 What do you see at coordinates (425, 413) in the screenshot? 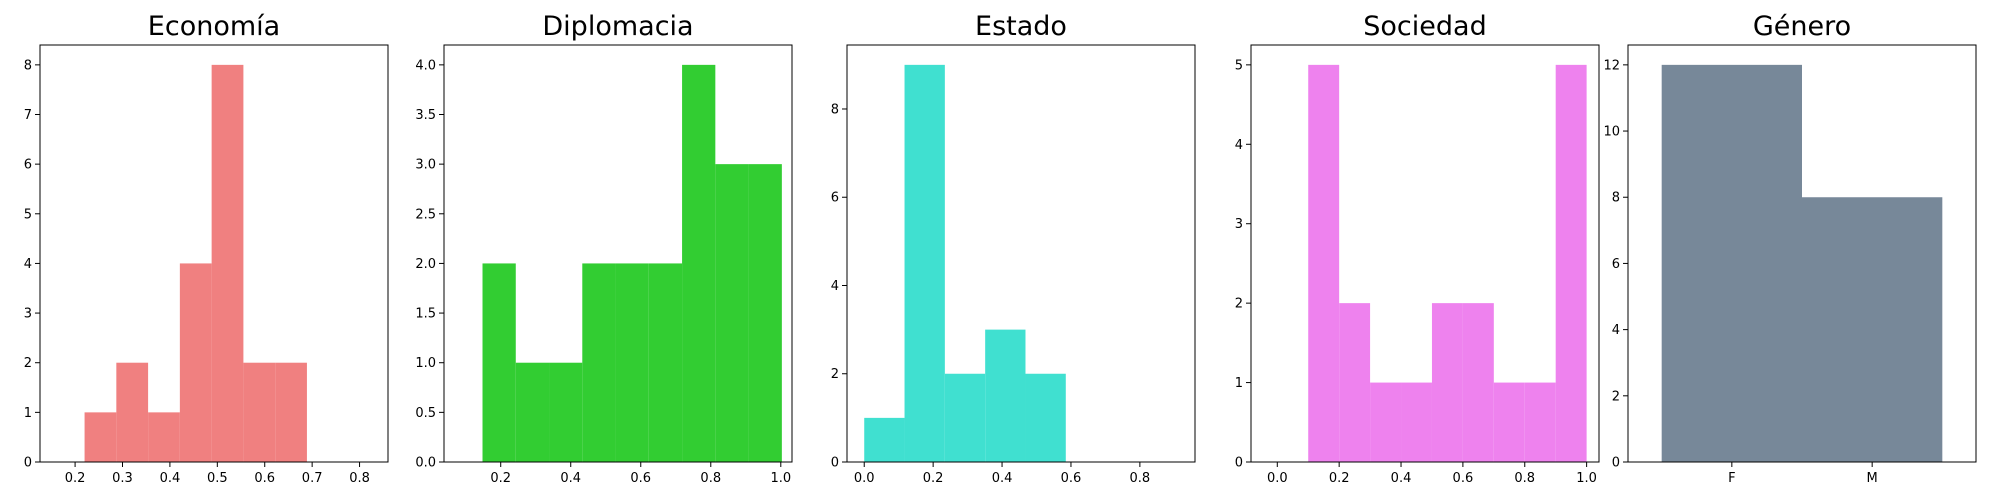
I see `y-tick-label: 0.5` at bounding box center [425, 413].